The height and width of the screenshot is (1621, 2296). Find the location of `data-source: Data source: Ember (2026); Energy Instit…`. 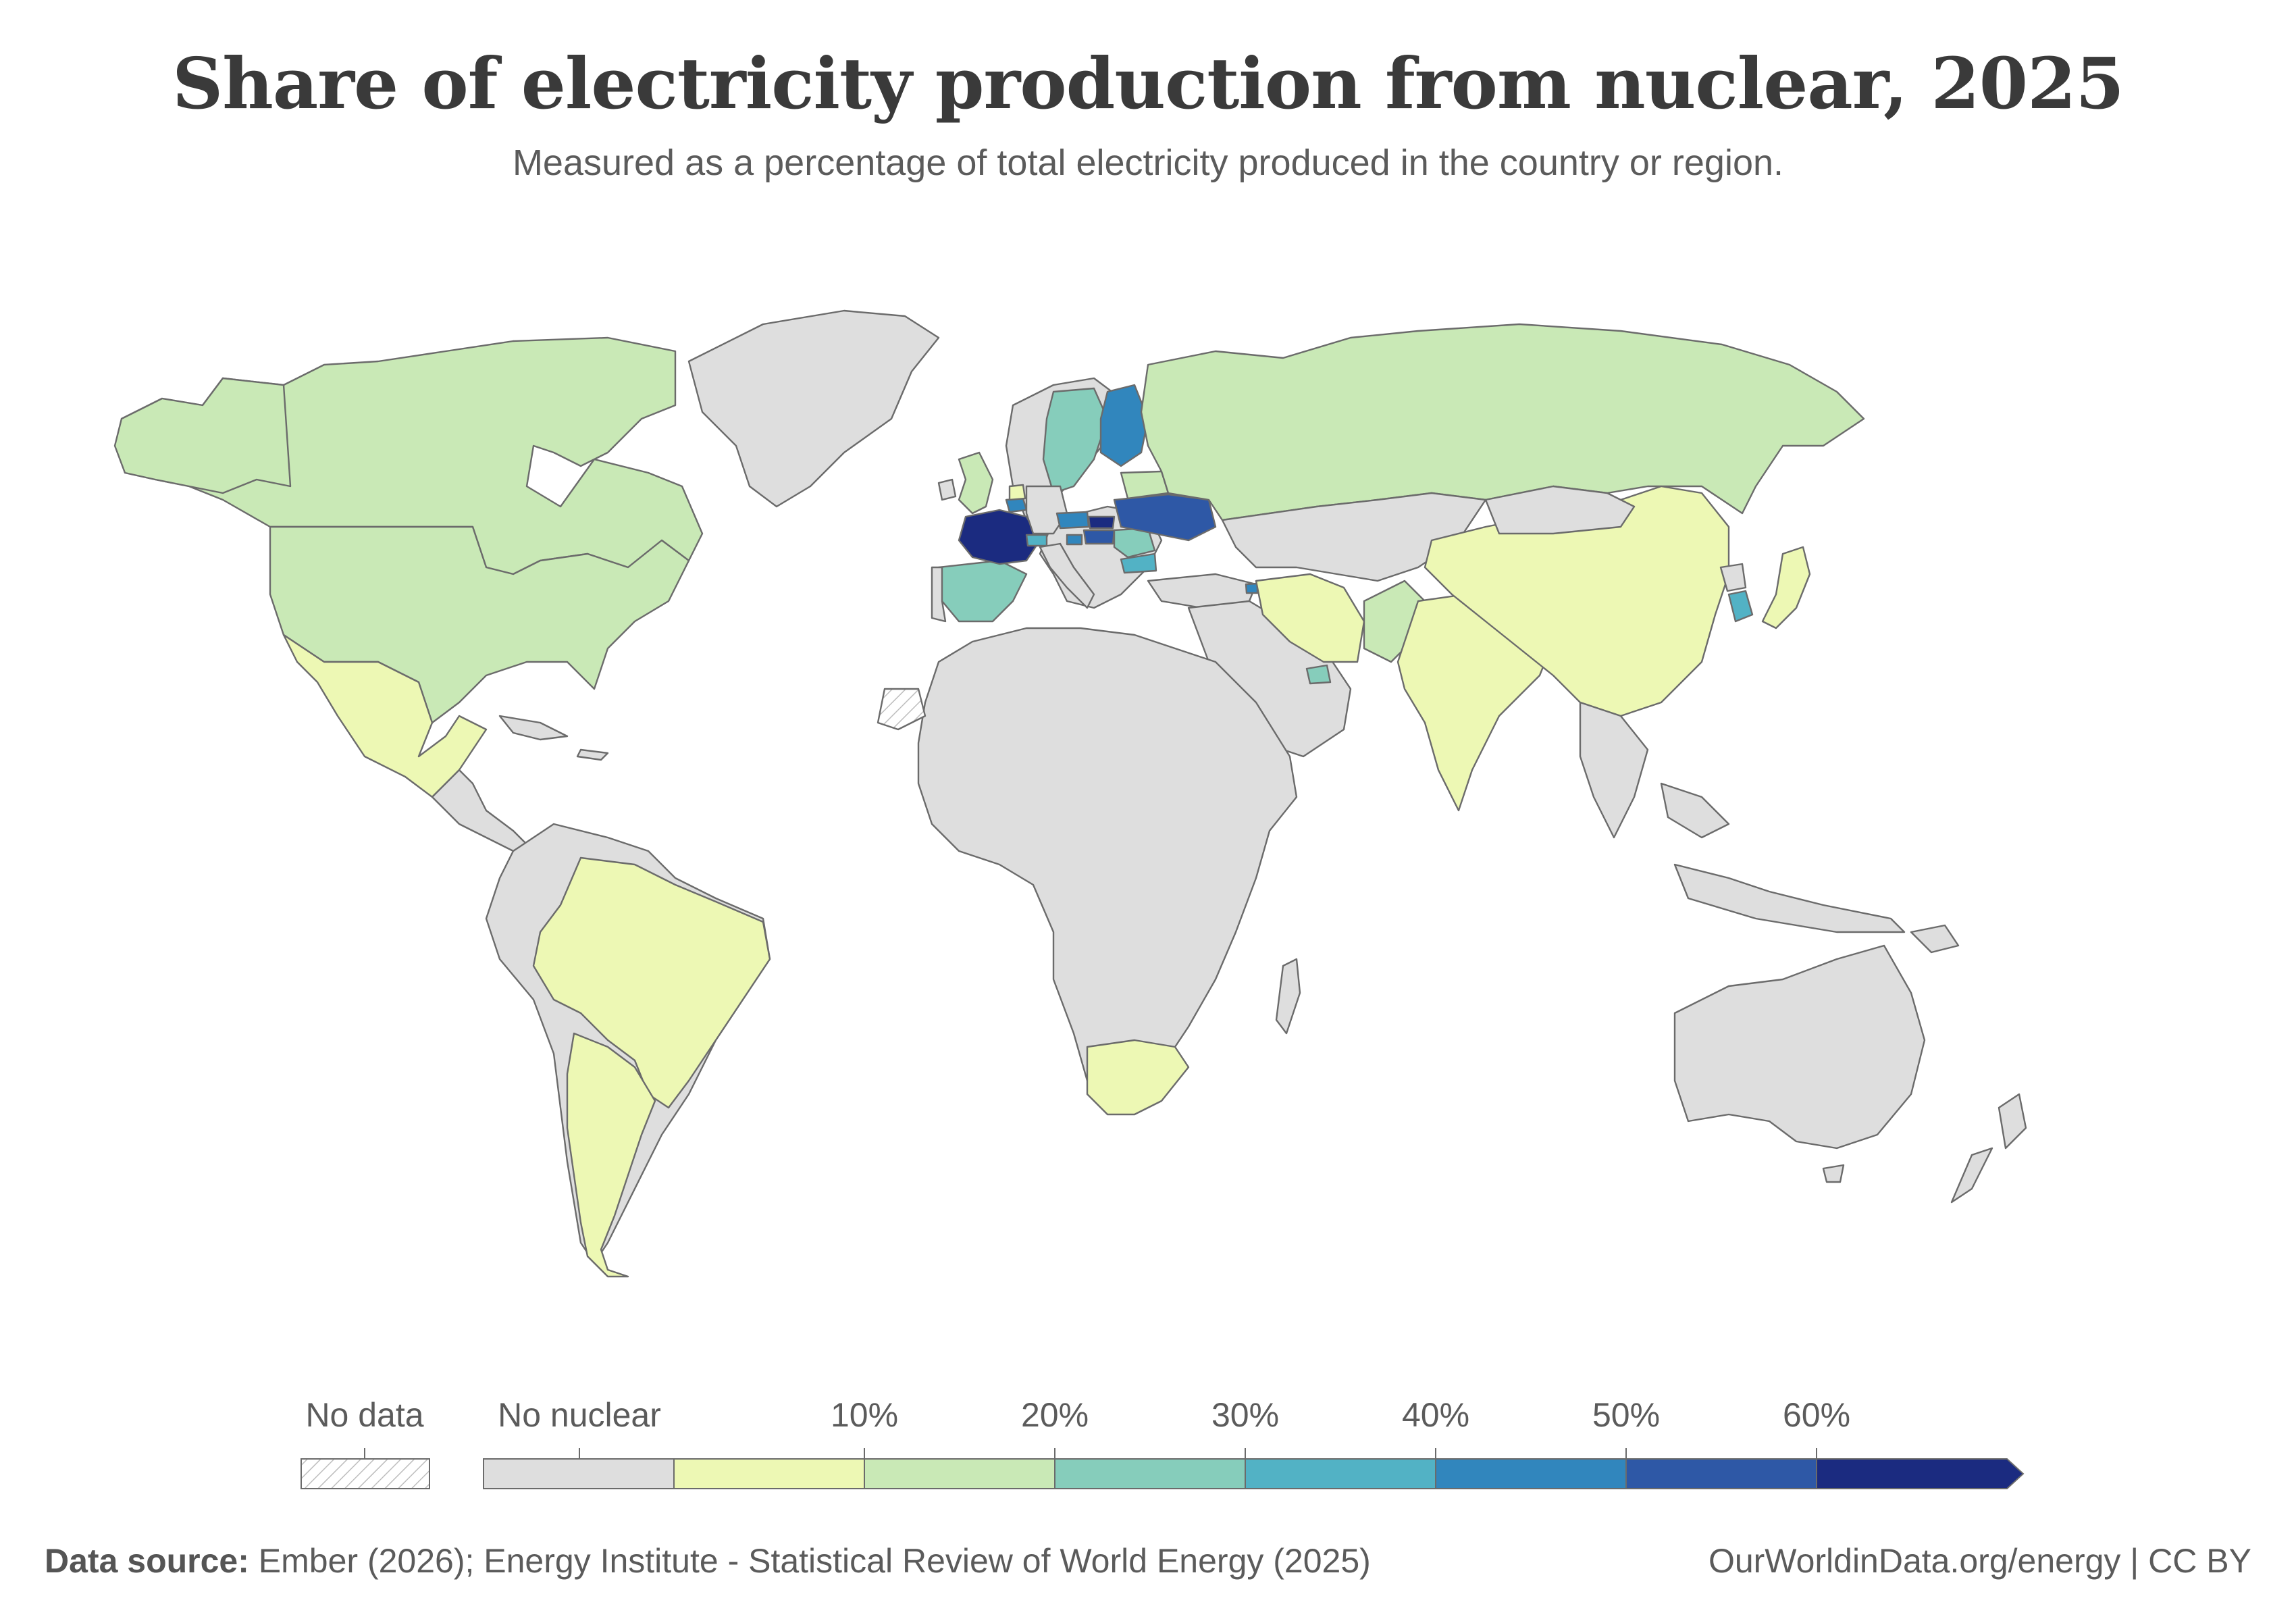

data-source: Data source: Ember (2026); Energy Instit… is located at coordinates (708, 1560).